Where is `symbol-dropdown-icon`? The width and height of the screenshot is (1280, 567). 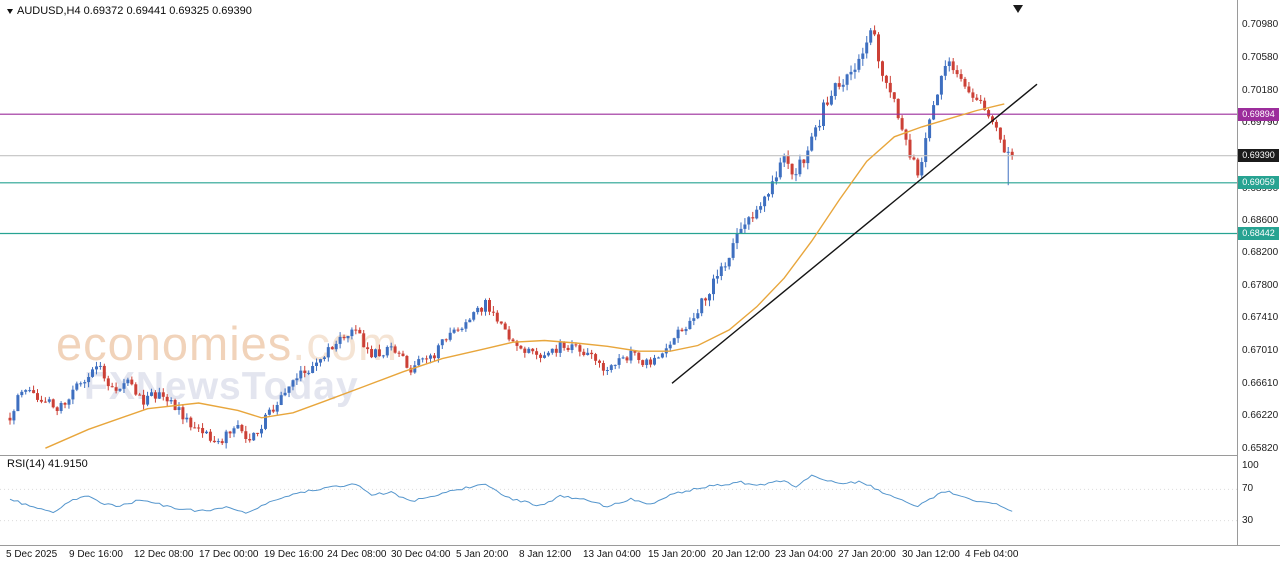
symbol-dropdown-icon is located at coordinates (10, 11).